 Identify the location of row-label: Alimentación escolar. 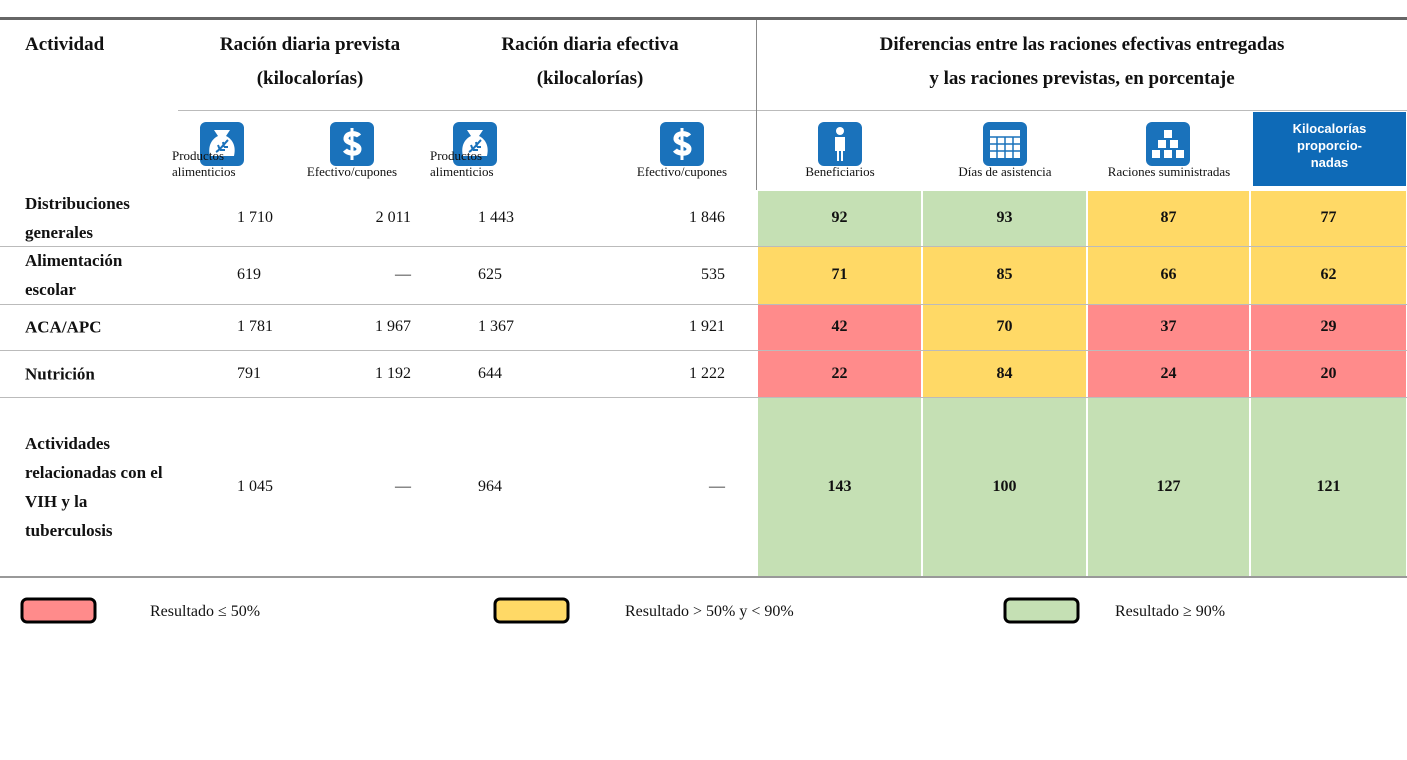
(74, 275).